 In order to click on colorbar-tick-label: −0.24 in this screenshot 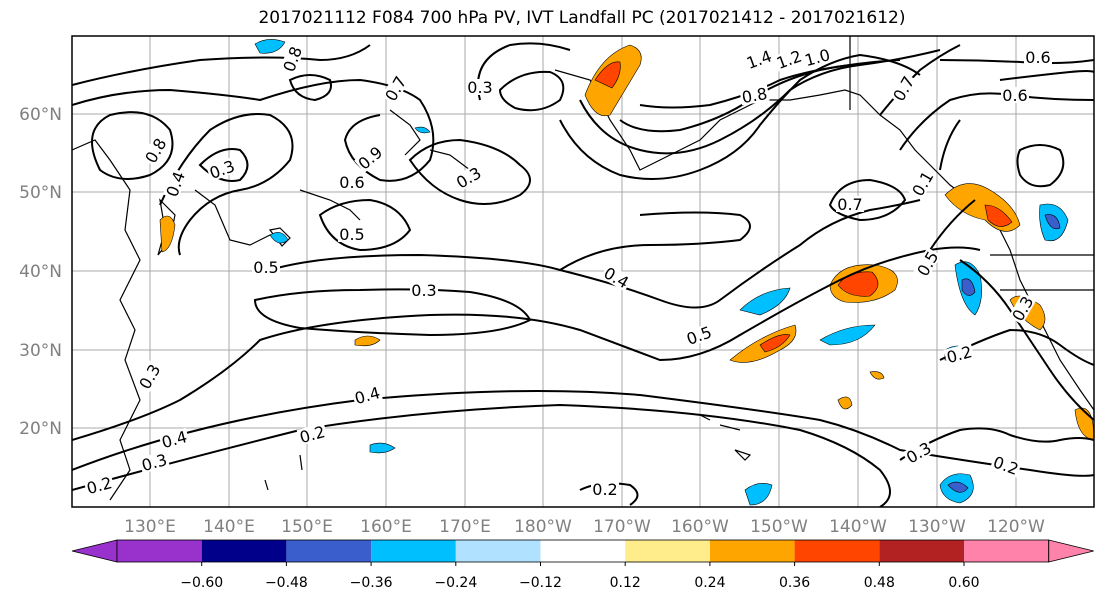, I will do `click(455, 583)`.